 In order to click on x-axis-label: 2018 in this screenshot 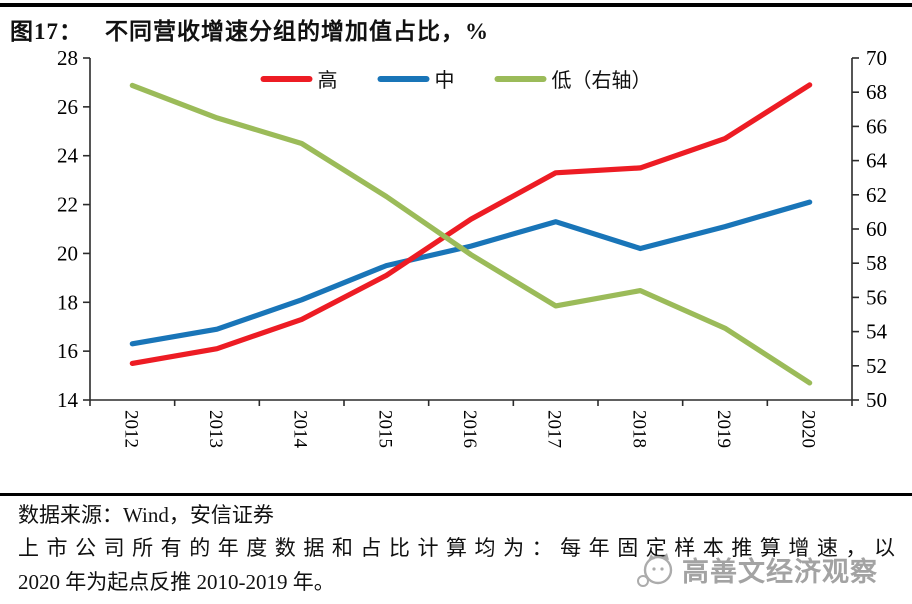, I will do `click(638, 429)`.